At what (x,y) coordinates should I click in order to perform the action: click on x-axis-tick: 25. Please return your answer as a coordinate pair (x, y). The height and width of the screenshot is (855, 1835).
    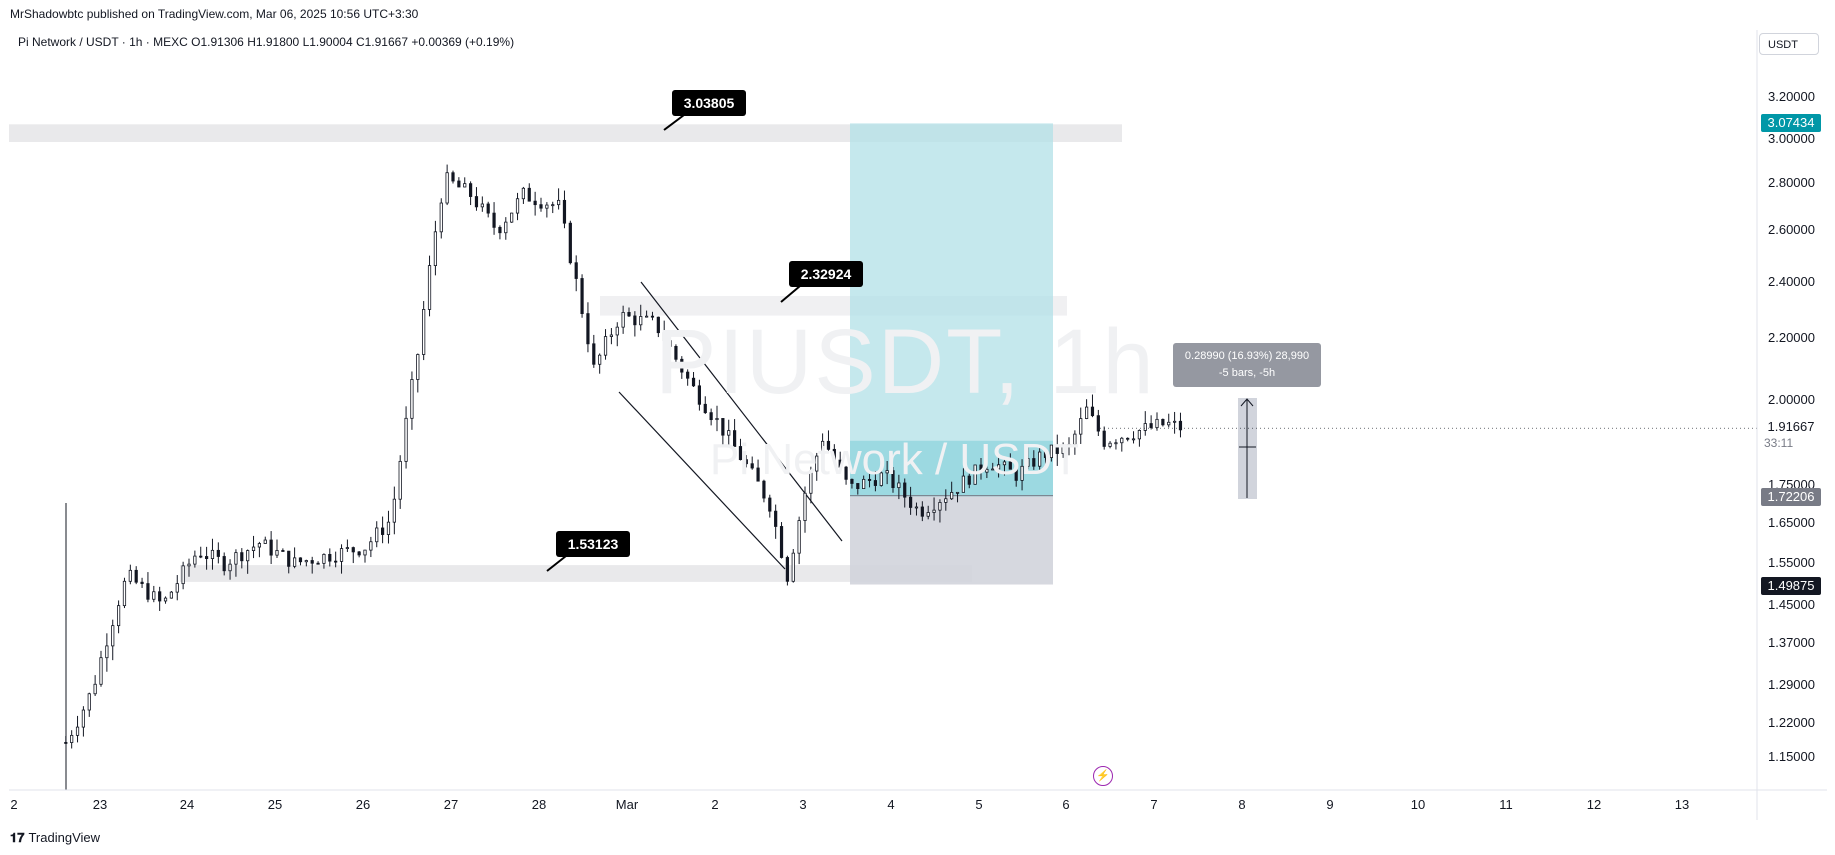
    Looking at the image, I should click on (275, 804).